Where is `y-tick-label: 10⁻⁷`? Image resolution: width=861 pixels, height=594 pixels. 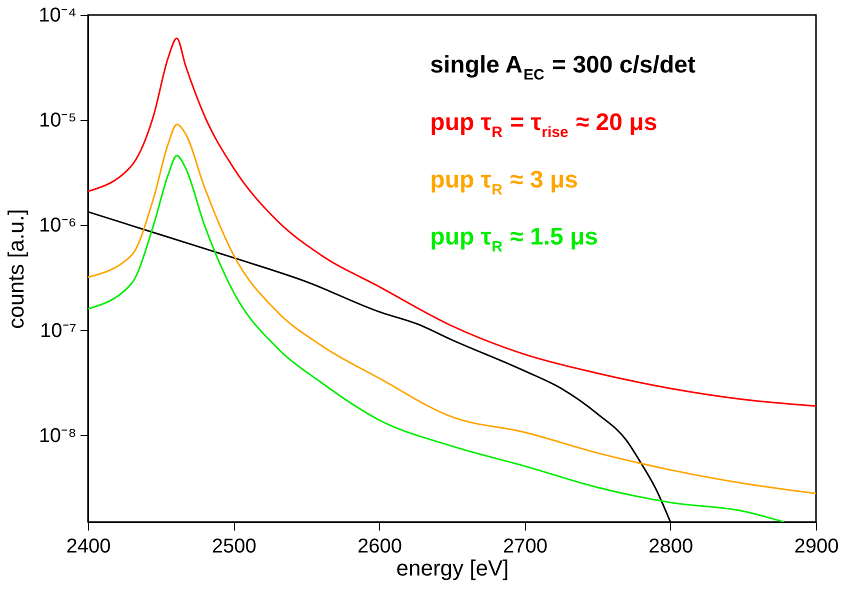 y-tick-label: 10⁻⁷ is located at coordinates (58, 331).